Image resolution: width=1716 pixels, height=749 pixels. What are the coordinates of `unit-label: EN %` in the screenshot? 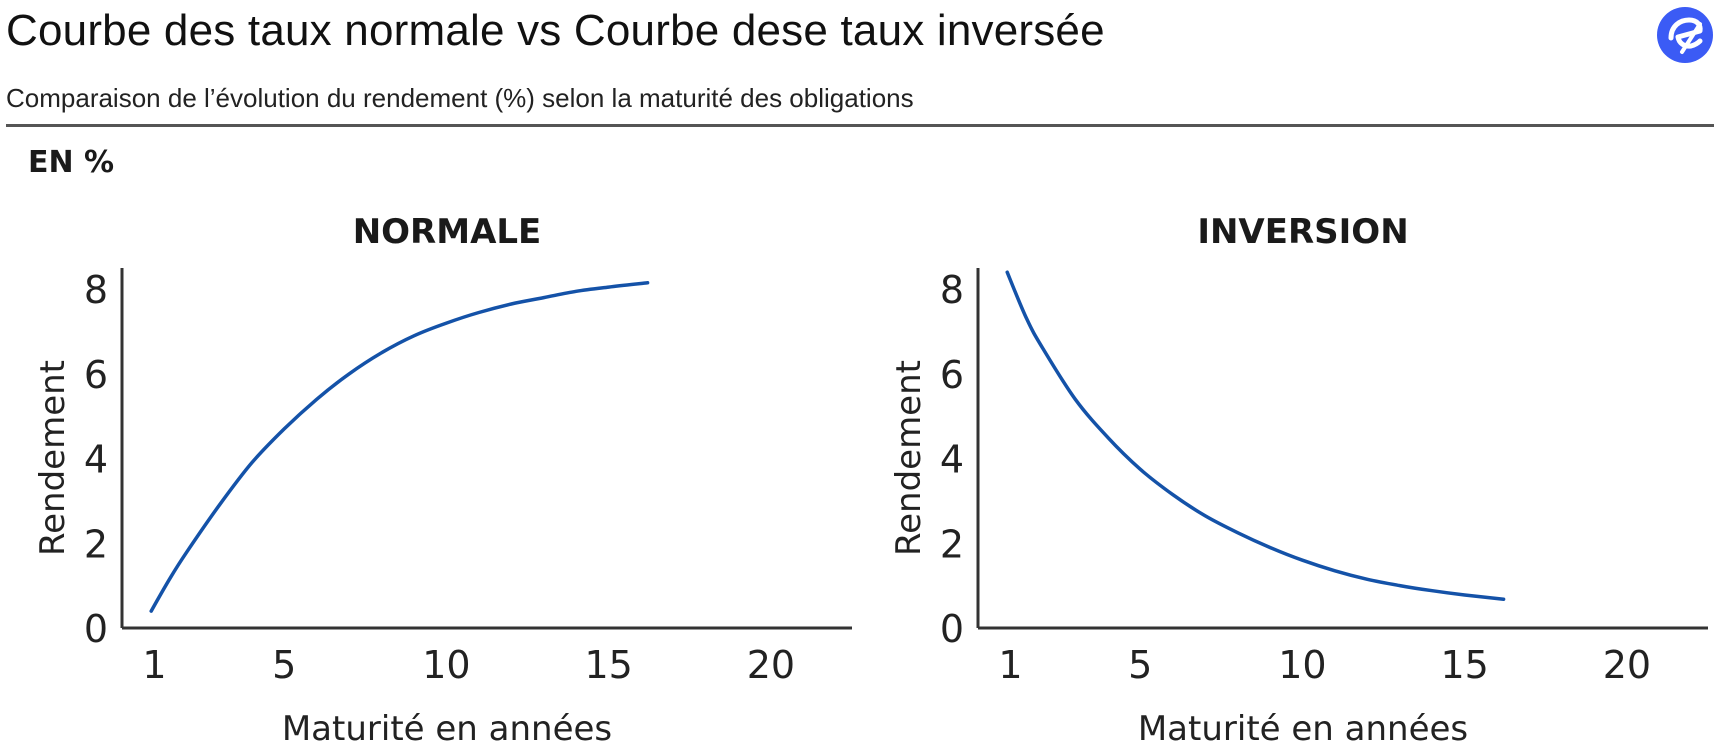 It's located at (71, 162).